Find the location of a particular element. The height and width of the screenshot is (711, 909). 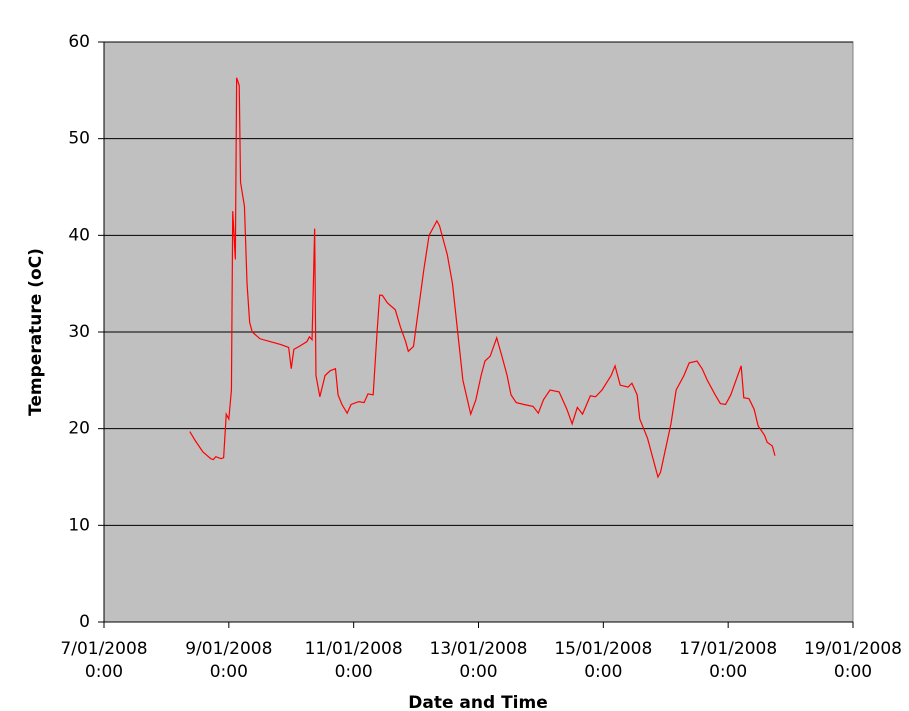

y-tick-label: 40 is located at coordinates (79, 235).